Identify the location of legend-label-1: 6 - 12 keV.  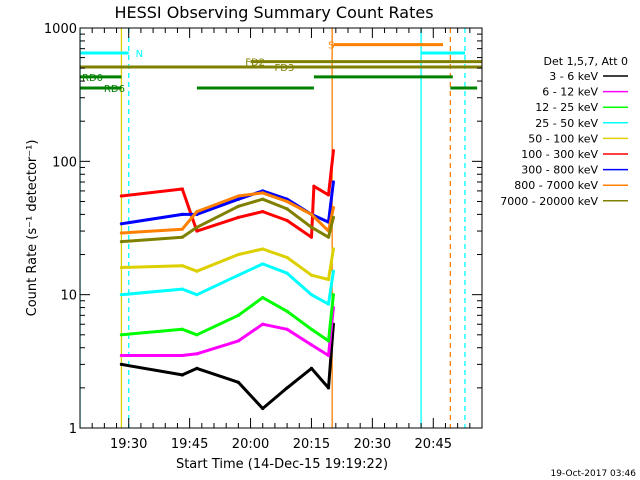
(570, 92).